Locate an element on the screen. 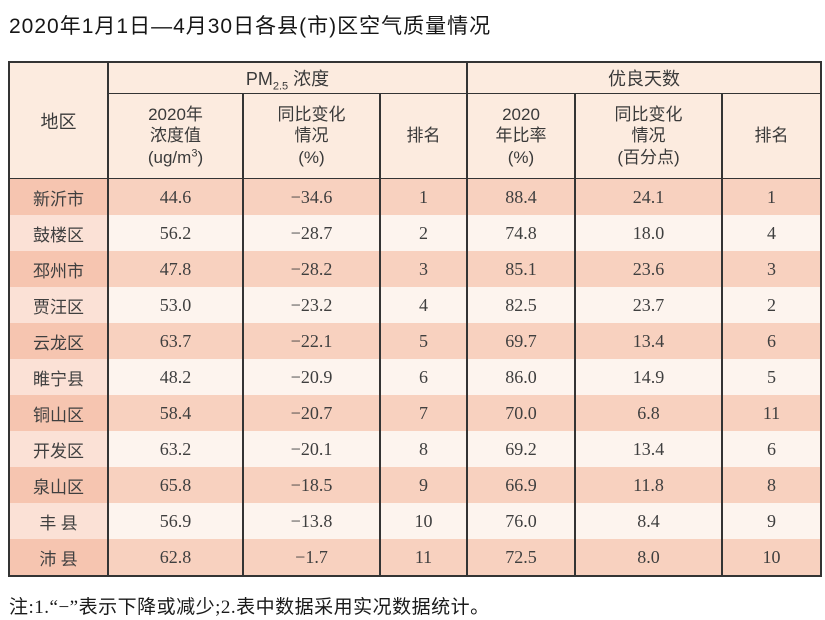  pm25-label-subscript: 2.5 is located at coordinates (280, 86).